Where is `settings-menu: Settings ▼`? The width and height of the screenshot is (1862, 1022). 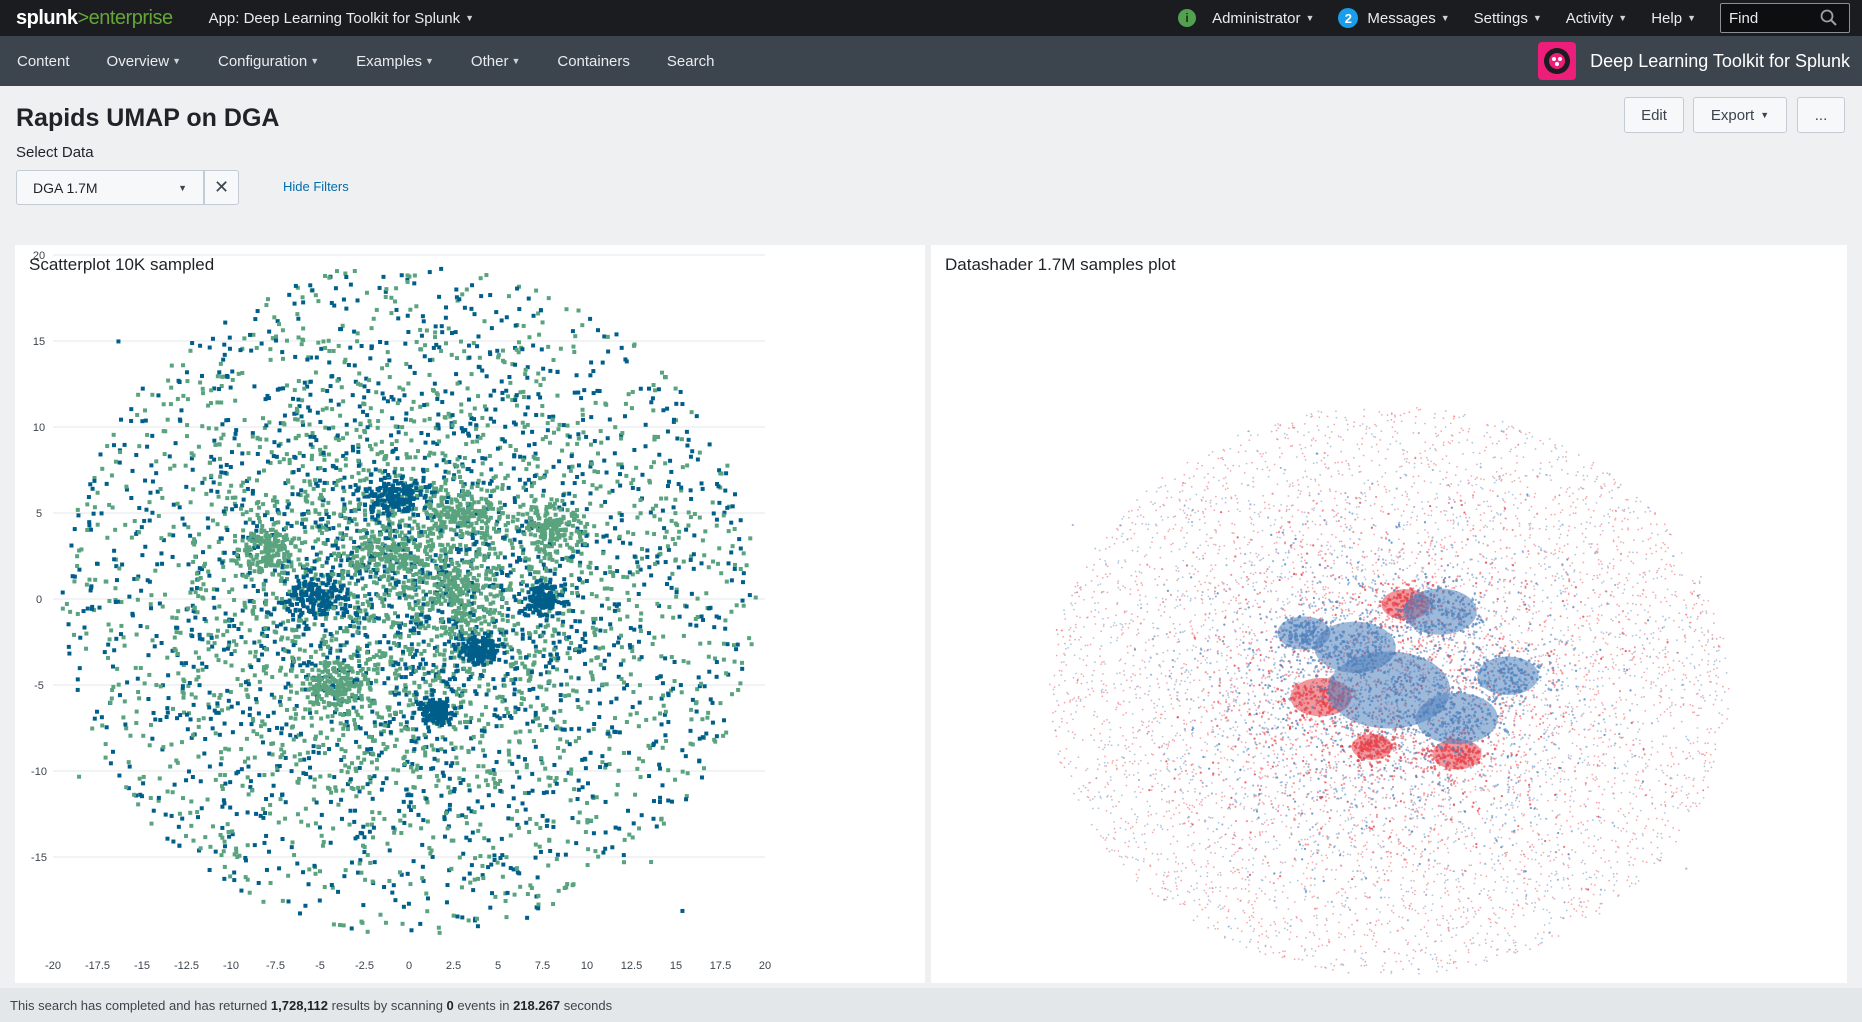 settings-menu: Settings ▼ is located at coordinates (1508, 18).